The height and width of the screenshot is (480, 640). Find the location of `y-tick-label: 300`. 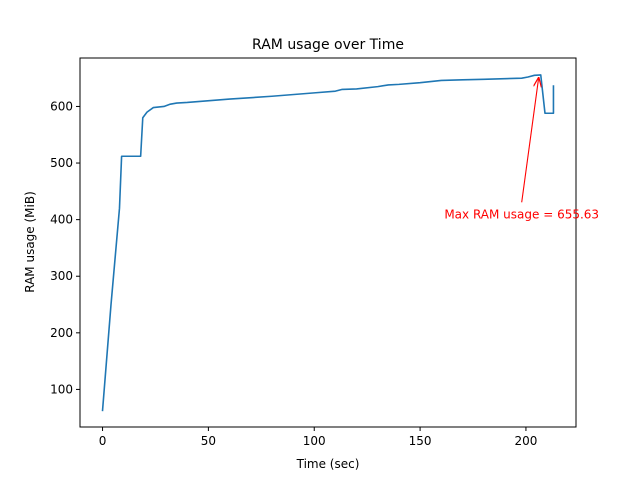

y-tick-label: 300 is located at coordinates (61, 276).